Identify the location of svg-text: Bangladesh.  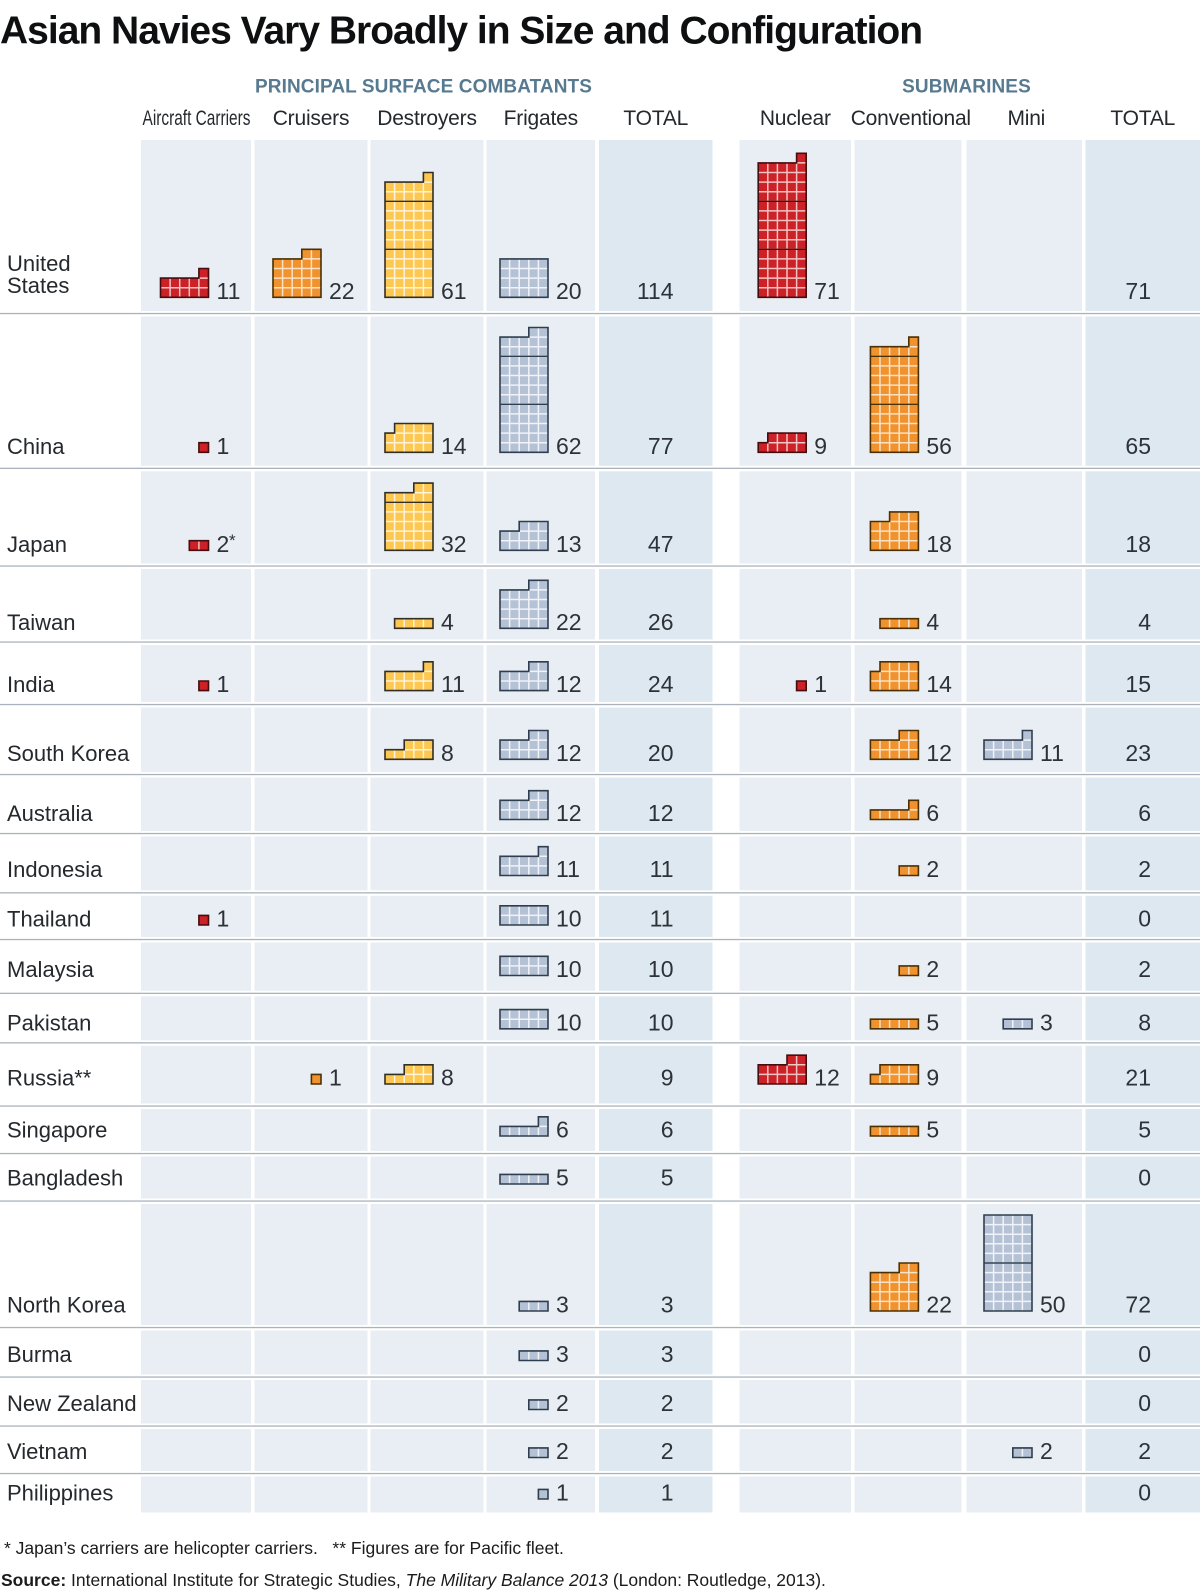
(65, 1178).